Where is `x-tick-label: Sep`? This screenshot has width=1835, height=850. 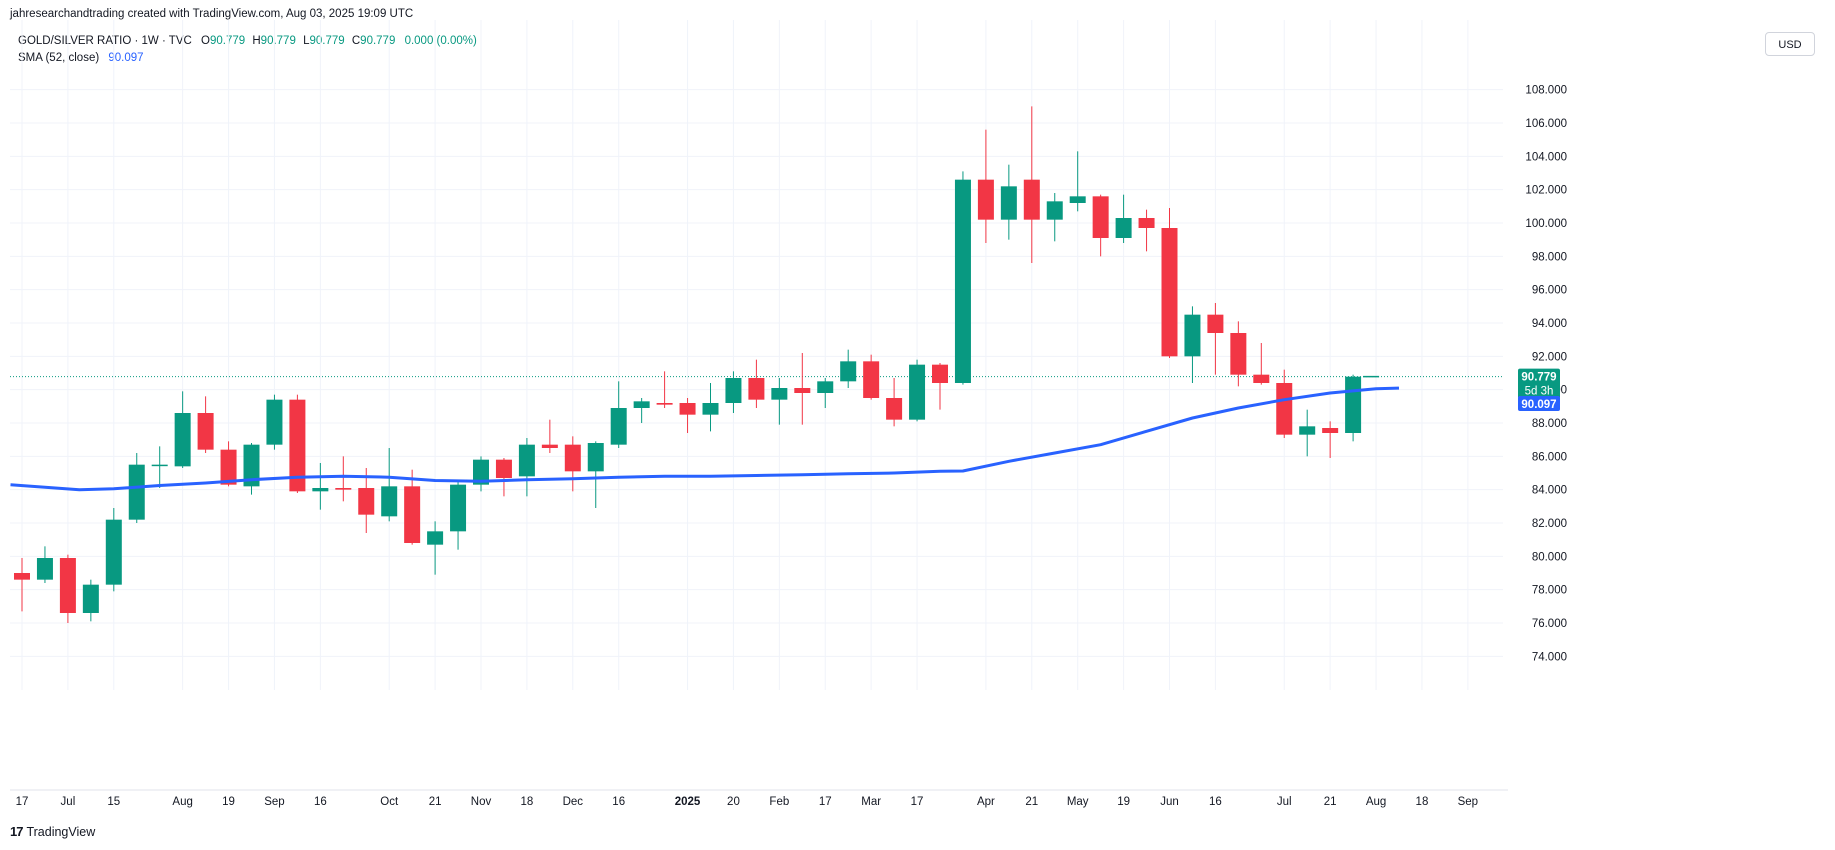 x-tick-label: Sep is located at coordinates (1468, 802).